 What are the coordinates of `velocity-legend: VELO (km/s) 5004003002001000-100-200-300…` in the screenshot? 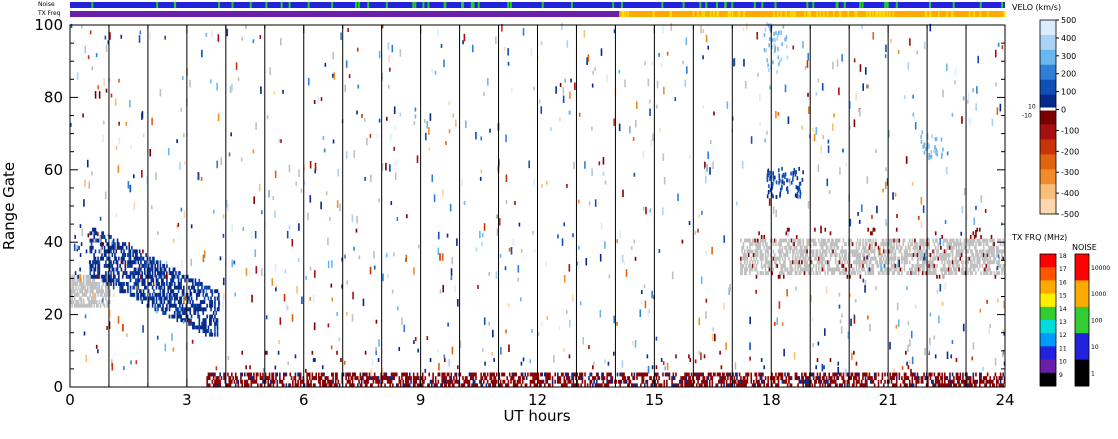 It's located at (1045, 111).